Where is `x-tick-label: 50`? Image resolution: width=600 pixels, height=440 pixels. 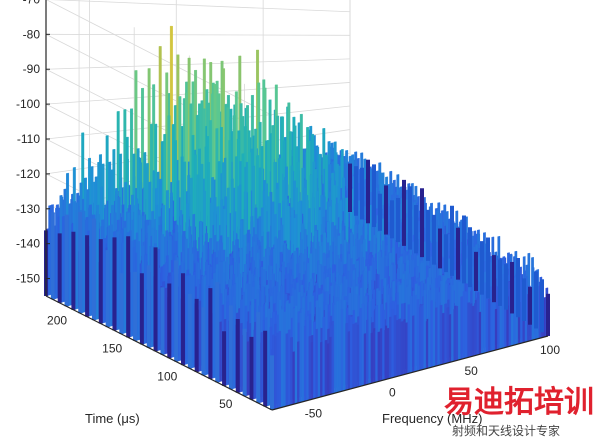
x-tick-label: 50 is located at coordinates (471, 371).